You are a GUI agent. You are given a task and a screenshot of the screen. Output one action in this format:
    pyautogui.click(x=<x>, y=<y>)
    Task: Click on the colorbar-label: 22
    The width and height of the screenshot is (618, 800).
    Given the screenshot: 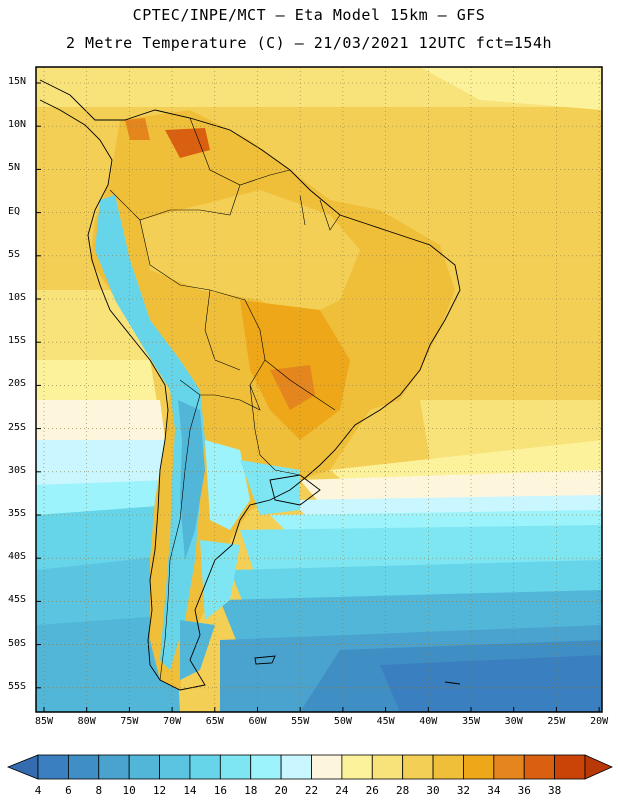 What is the action you would take?
    pyautogui.click(x=311, y=790)
    